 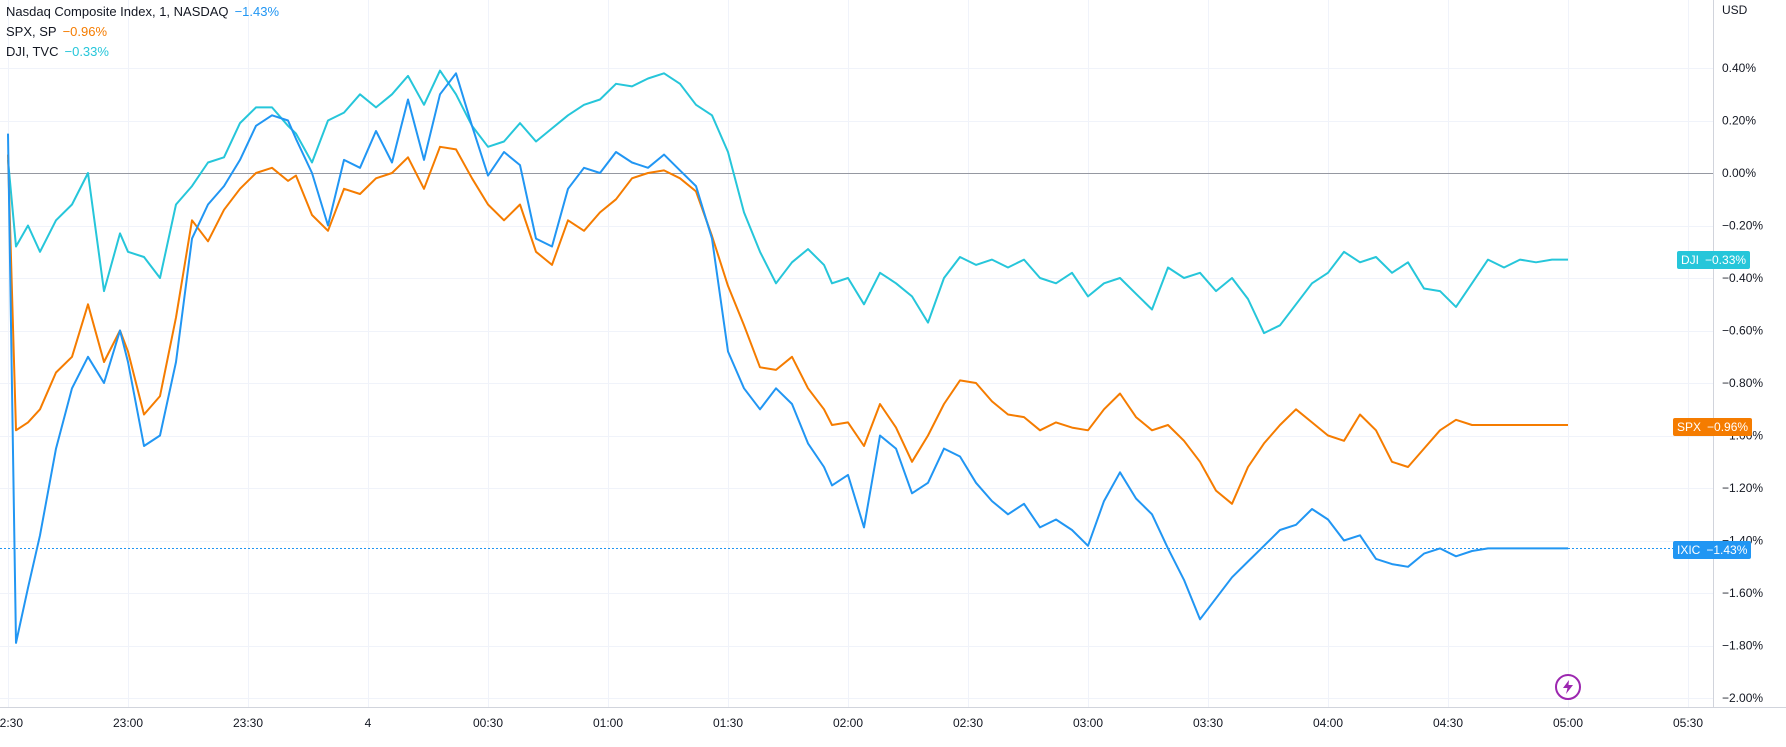 I want to click on x-tick-label: 04:00, so click(x=1328, y=723).